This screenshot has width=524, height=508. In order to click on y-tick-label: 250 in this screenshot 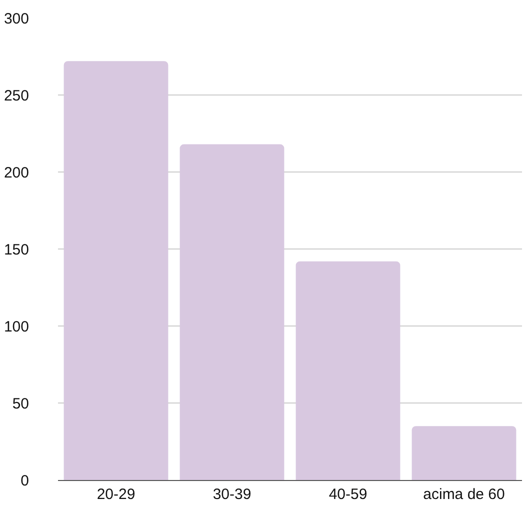, I will do `click(16, 95)`.